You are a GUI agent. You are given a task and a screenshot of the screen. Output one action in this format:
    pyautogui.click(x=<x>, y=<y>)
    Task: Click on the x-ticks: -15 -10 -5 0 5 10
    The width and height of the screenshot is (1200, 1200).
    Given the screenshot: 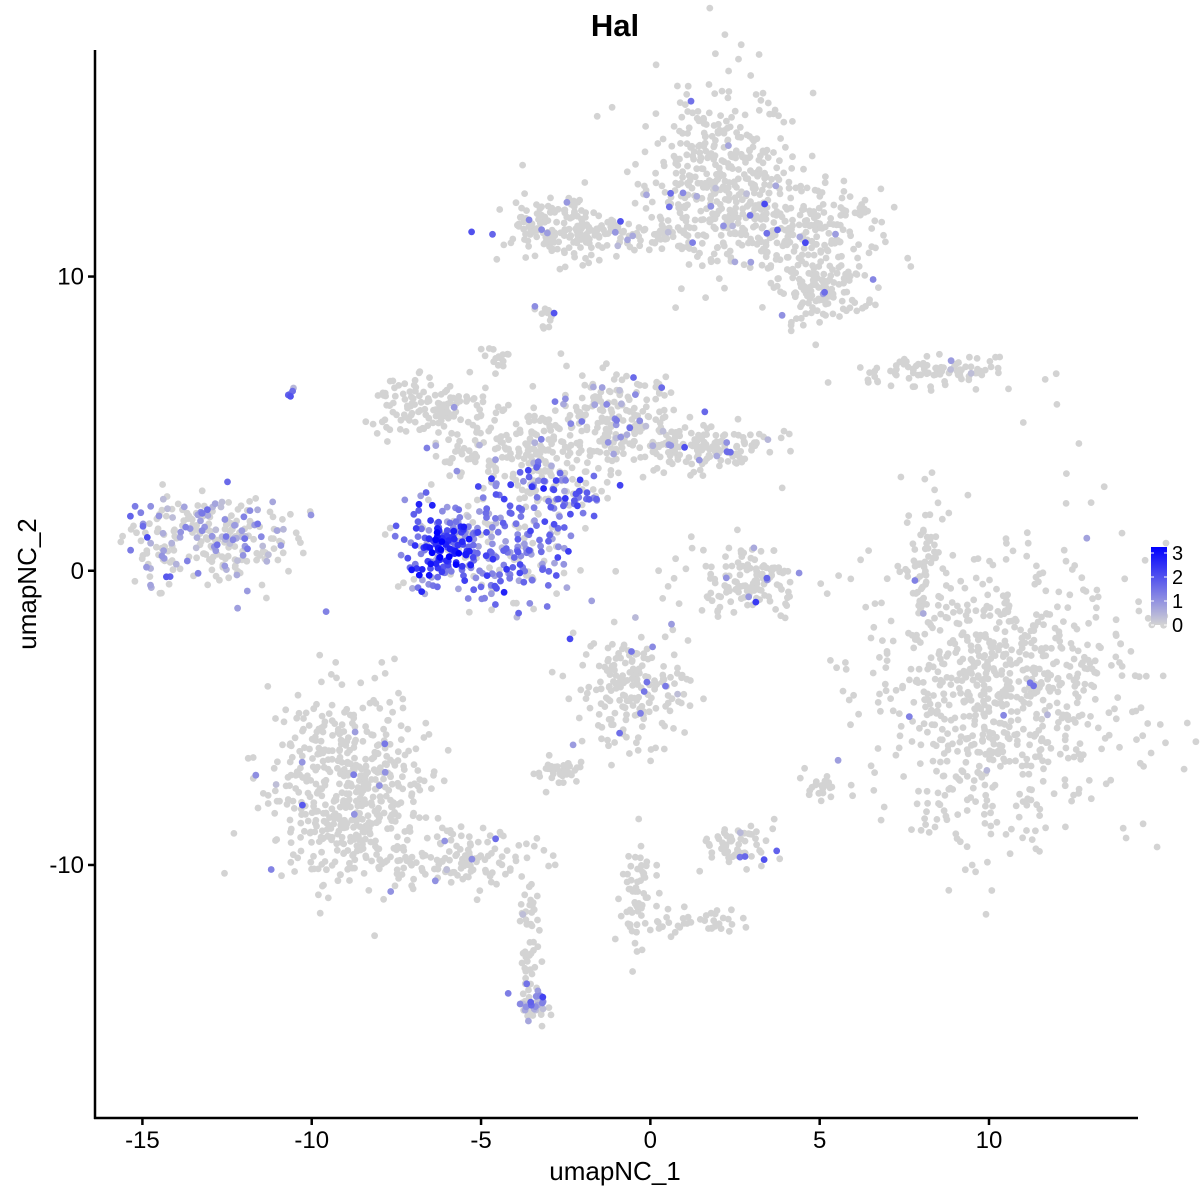 What is the action you would take?
    pyautogui.click(x=563, y=1136)
    